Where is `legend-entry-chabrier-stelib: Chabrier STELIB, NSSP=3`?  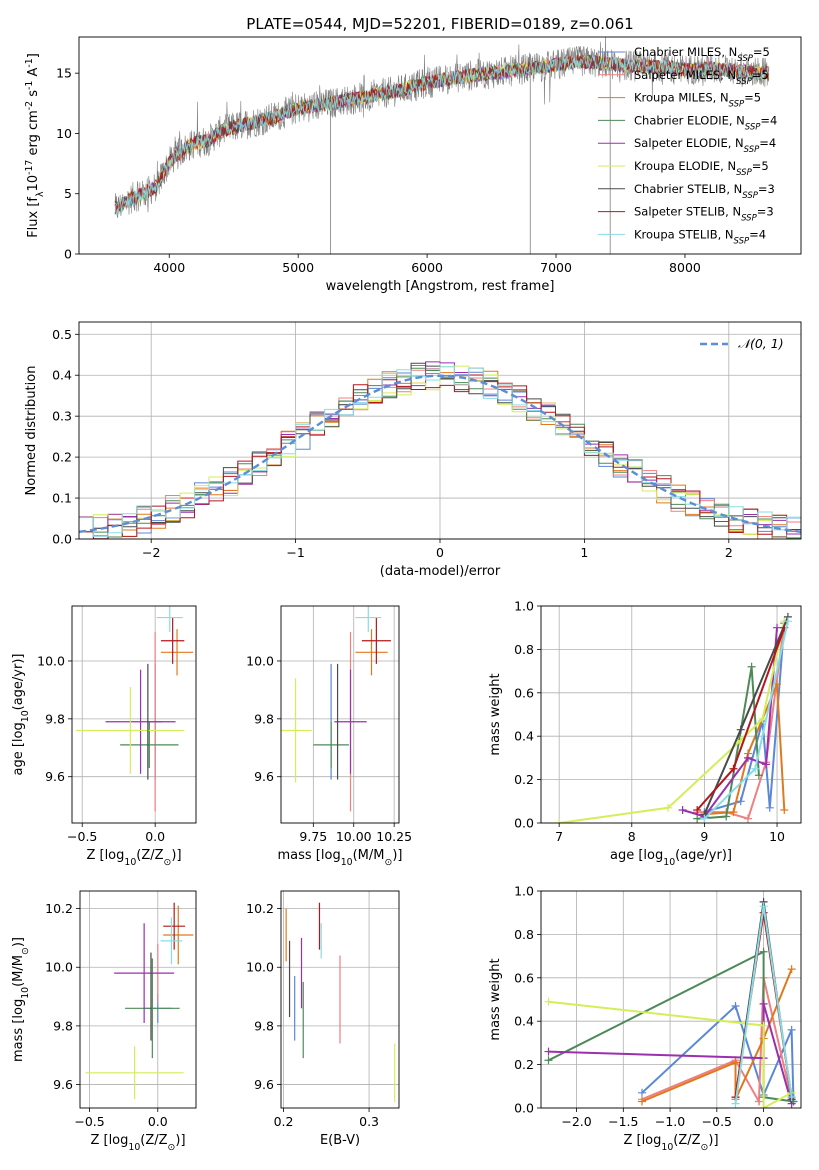 legend-entry-chabrier-stelib: Chabrier STELIB, NSSP=3 is located at coordinates (704, 191).